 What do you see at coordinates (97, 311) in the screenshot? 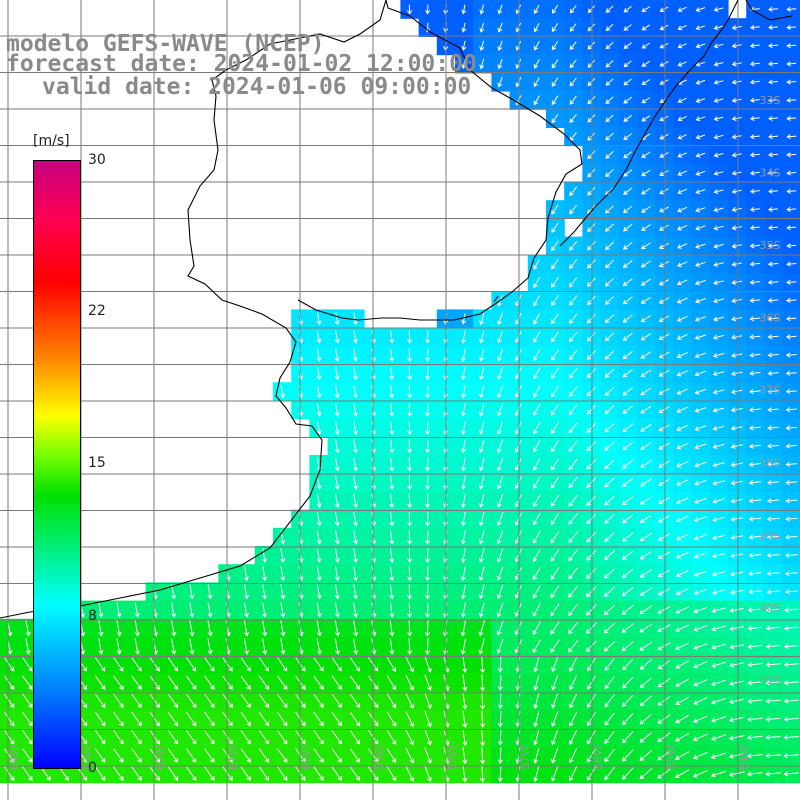
I see `colorbar-tick: 22` at bounding box center [97, 311].